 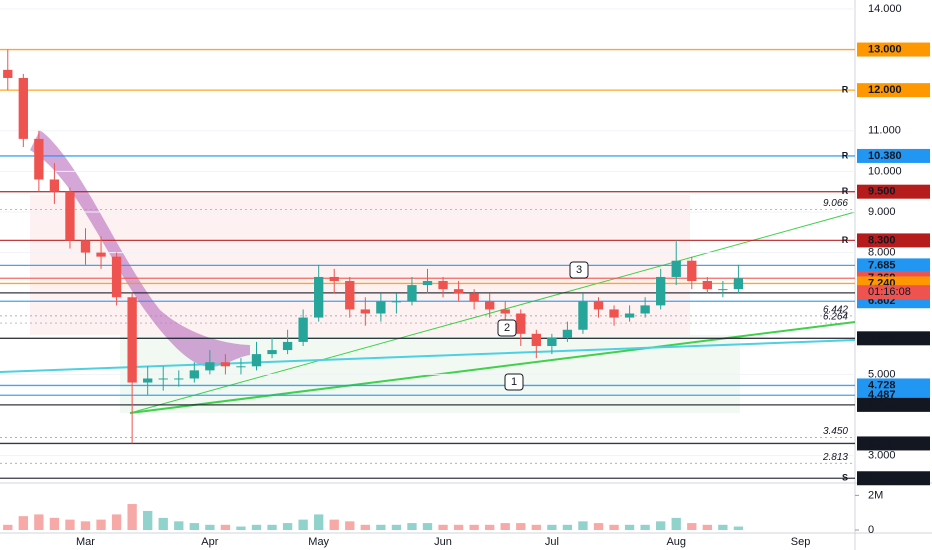 I want to click on x-tick-label: Aug, so click(x=676, y=542).